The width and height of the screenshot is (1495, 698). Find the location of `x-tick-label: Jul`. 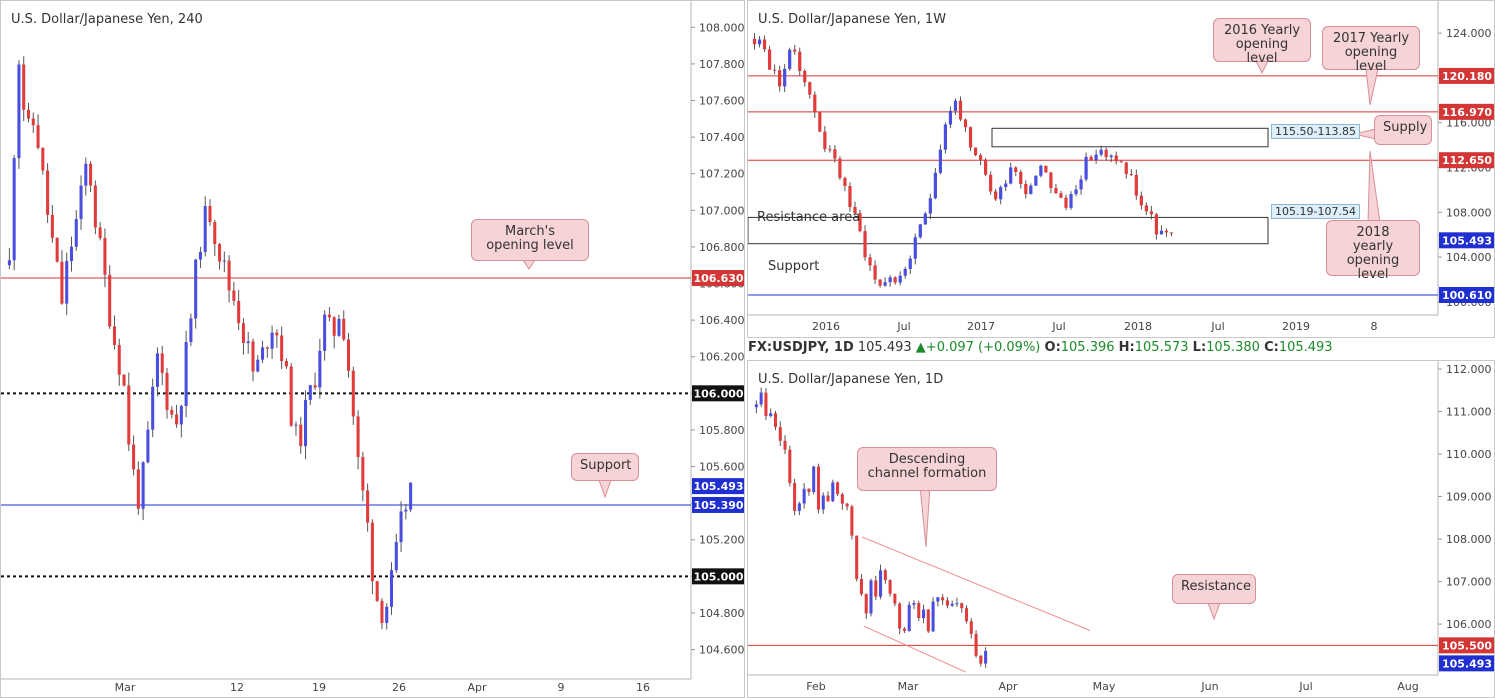

x-tick-label: Jul is located at coordinates (903, 326).